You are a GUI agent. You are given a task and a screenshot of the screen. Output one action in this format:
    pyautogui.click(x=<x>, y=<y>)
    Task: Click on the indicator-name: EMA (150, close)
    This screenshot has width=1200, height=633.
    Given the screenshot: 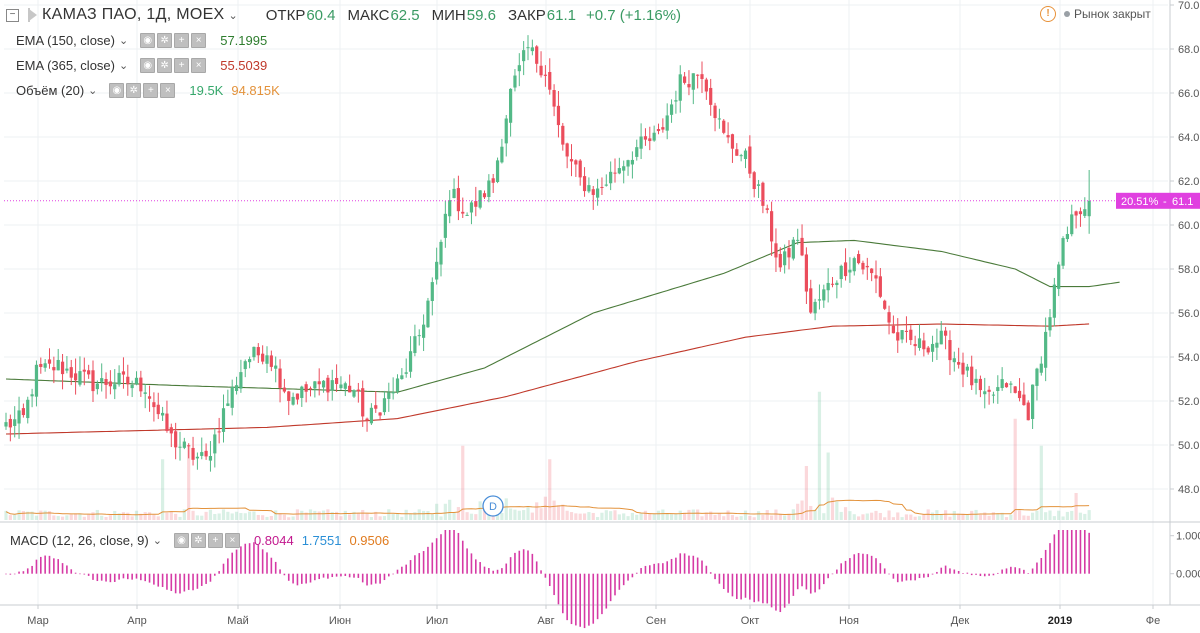 What is the action you would take?
    pyautogui.click(x=65, y=40)
    